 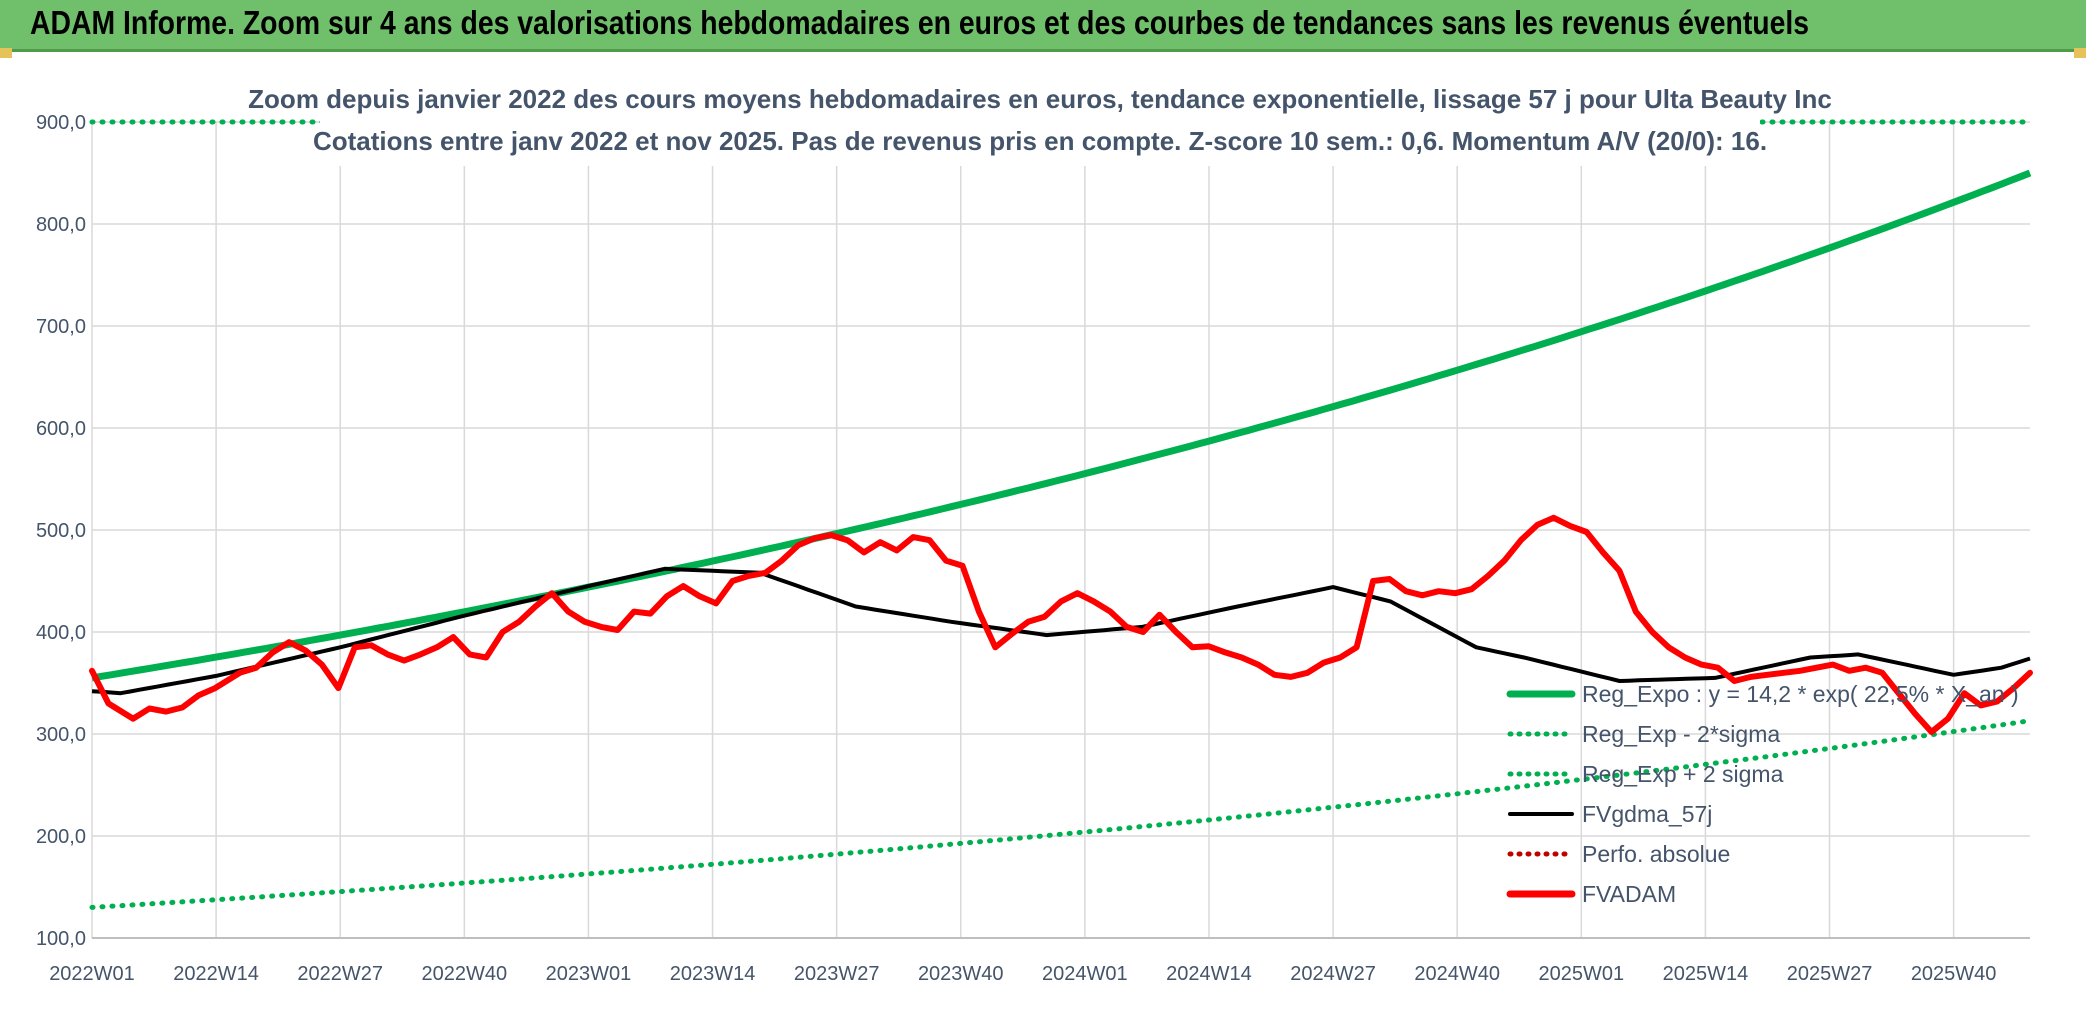 What do you see at coordinates (589, 974) in the screenshot?
I see `x-tick-label: 2023W01` at bounding box center [589, 974].